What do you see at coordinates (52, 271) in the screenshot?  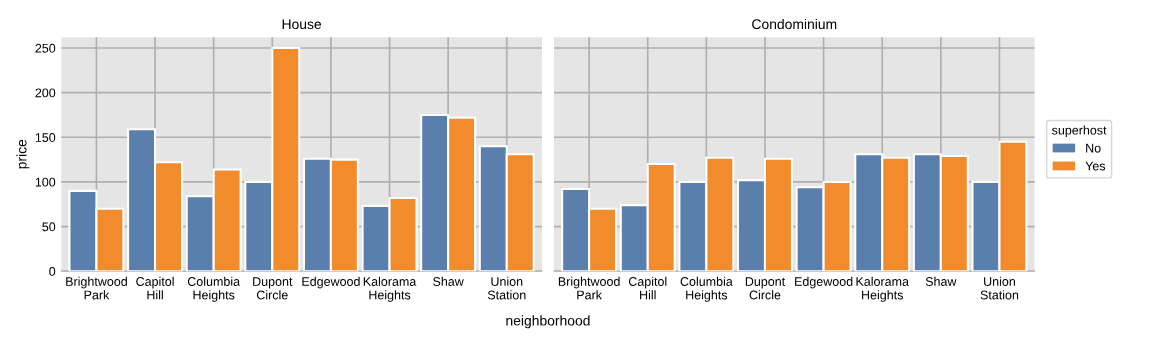 I see `y-tick-label: 0` at bounding box center [52, 271].